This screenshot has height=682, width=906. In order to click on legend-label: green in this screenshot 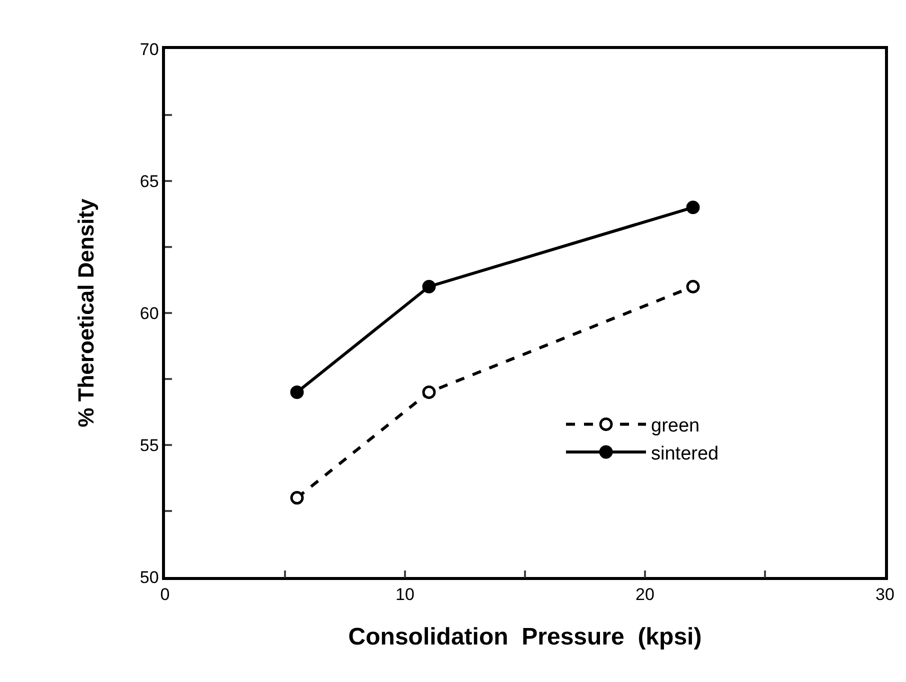, I will do `click(675, 426)`.